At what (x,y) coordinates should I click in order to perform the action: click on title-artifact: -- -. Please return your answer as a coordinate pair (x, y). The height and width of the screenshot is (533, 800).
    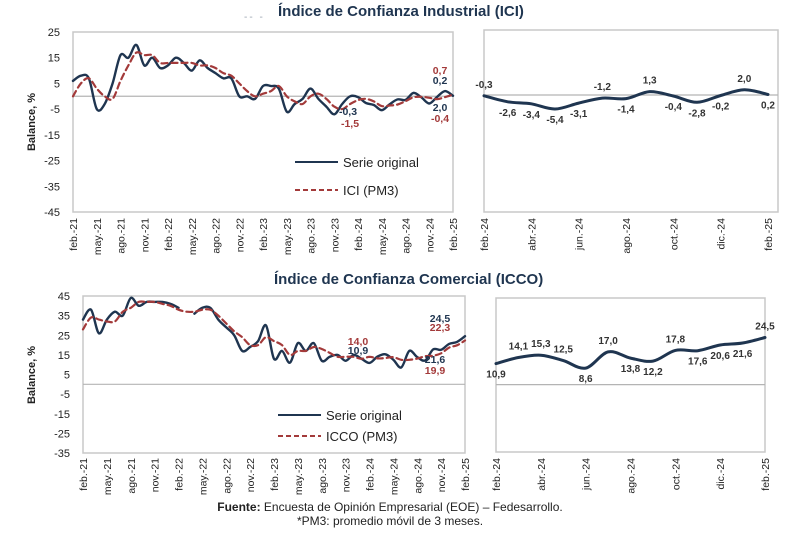
    Looking at the image, I should click on (254, 17).